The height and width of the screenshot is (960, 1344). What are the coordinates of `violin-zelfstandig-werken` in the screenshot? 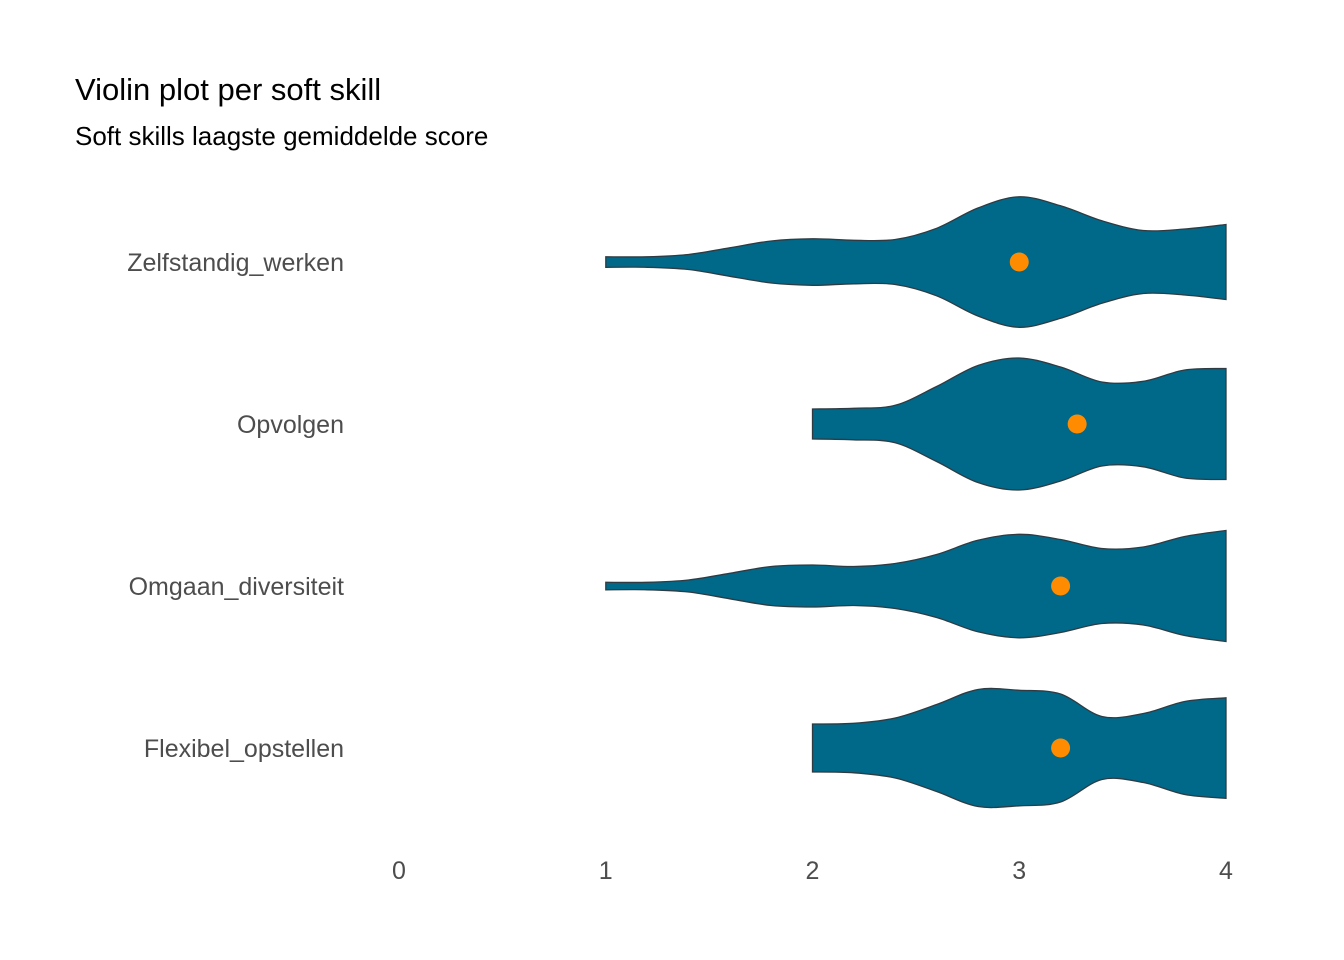 It's located at (916, 262).